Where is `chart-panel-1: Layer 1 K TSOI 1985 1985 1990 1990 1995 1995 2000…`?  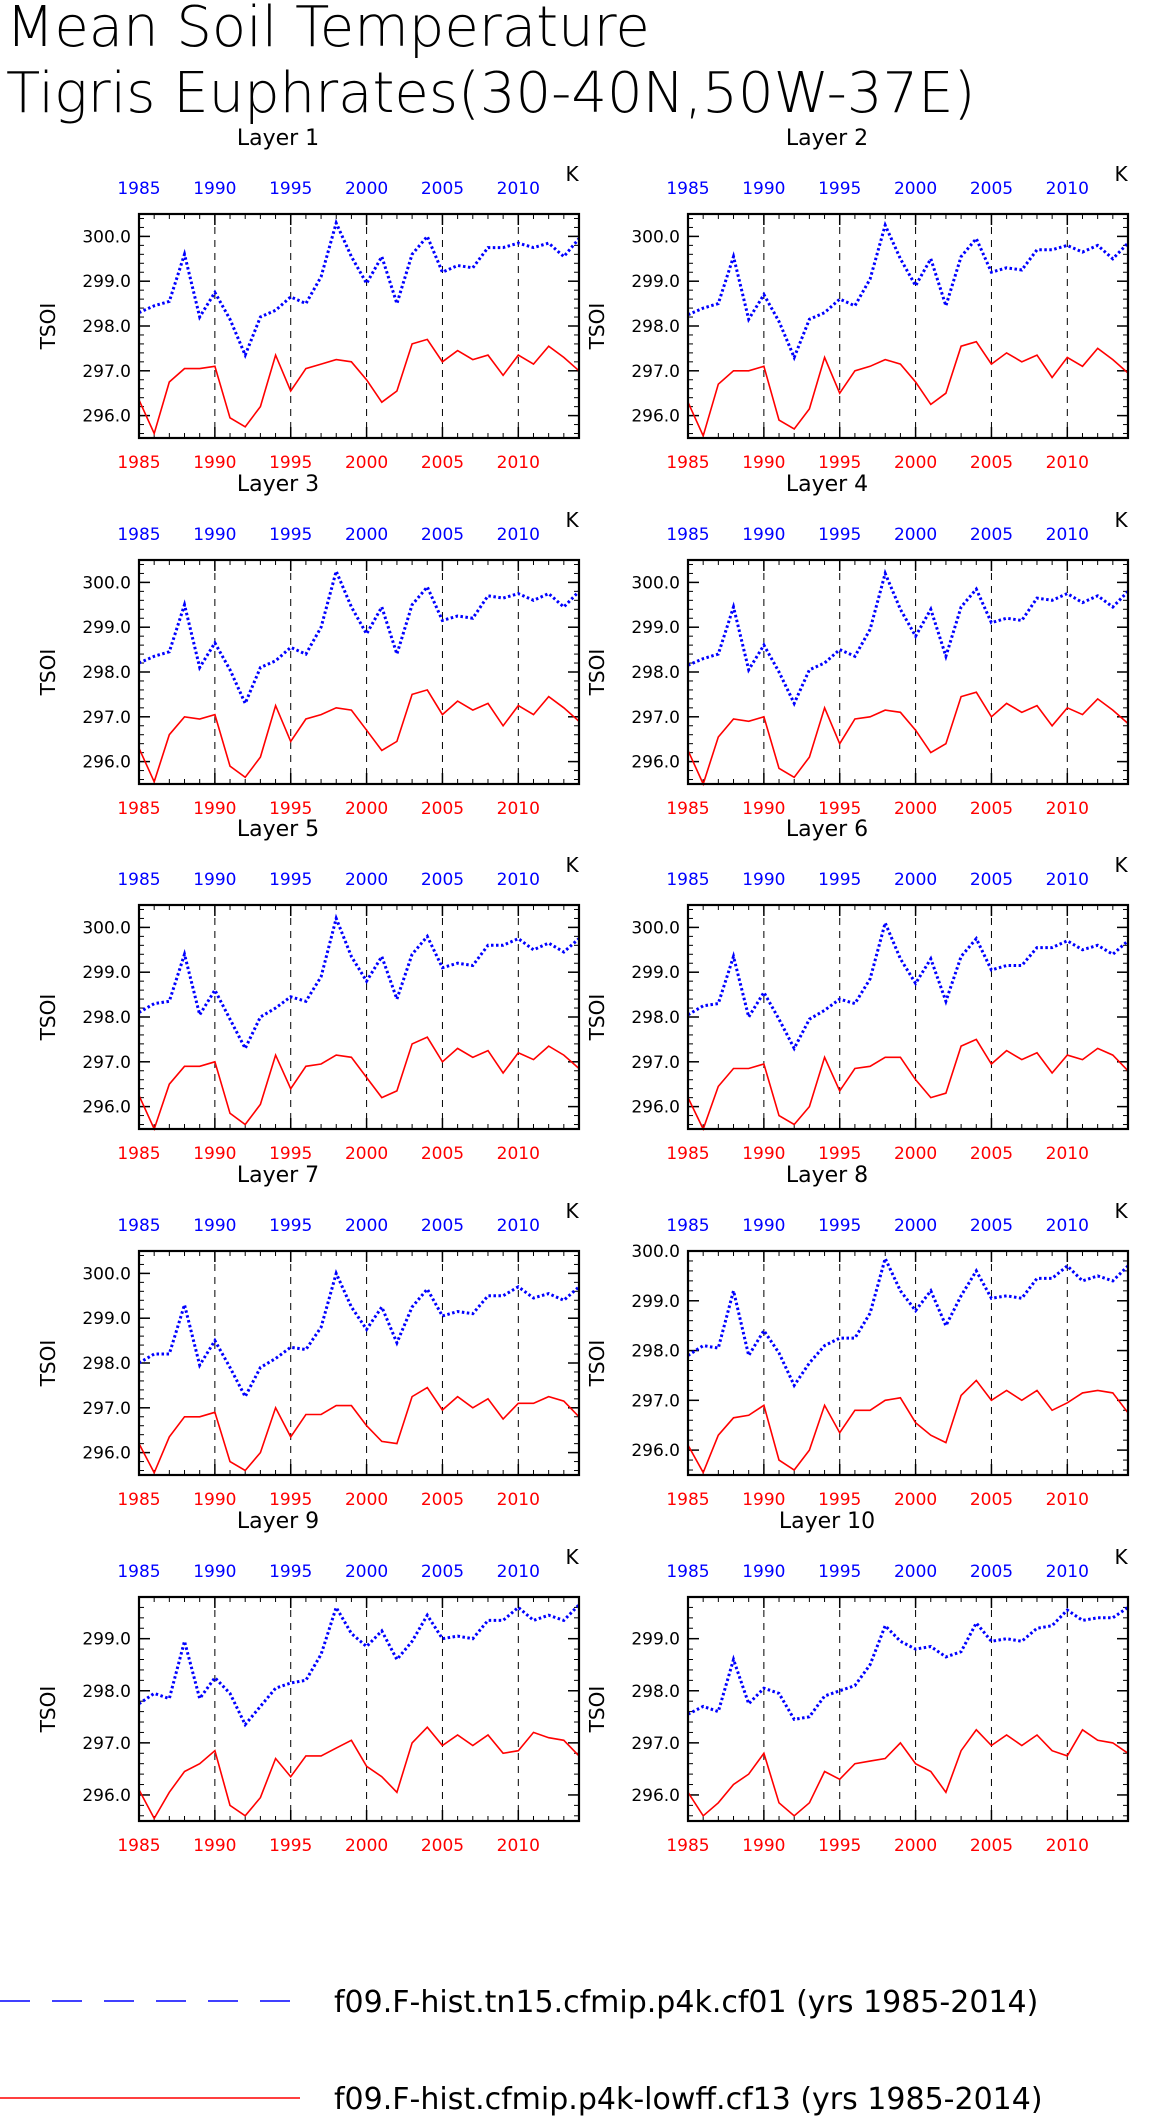
chart-panel-1: Layer 1 K TSOI 1985 1985 1990 1990 1995 1995 2000… is located at coordinates (308, 299).